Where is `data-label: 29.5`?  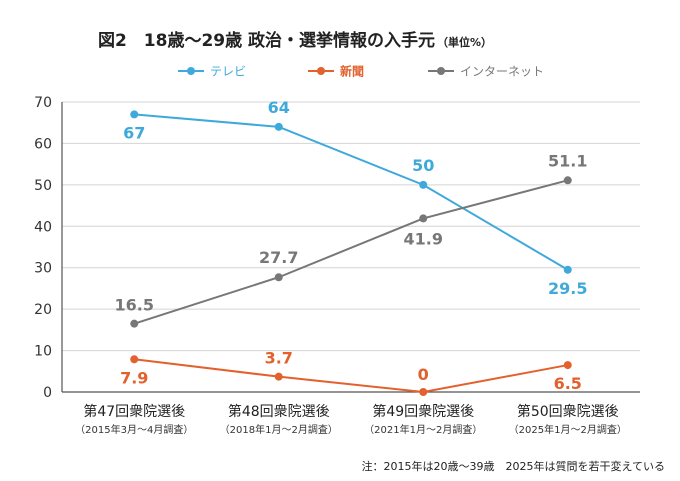
data-label: 29.5 is located at coordinates (567, 288).